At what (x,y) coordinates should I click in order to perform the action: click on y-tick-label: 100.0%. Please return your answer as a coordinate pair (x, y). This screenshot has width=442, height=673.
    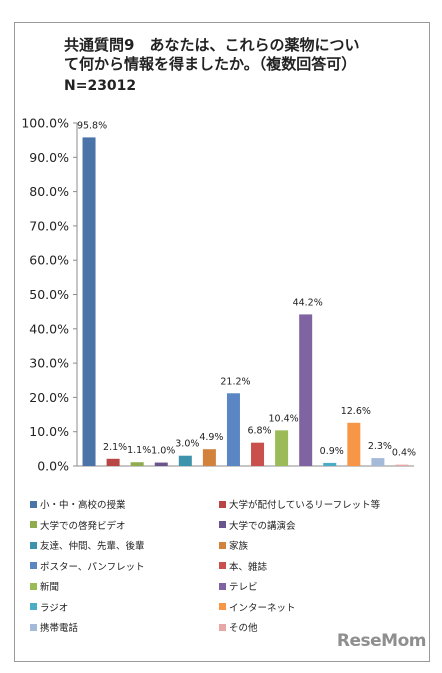
    Looking at the image, I should click on (45, 123).